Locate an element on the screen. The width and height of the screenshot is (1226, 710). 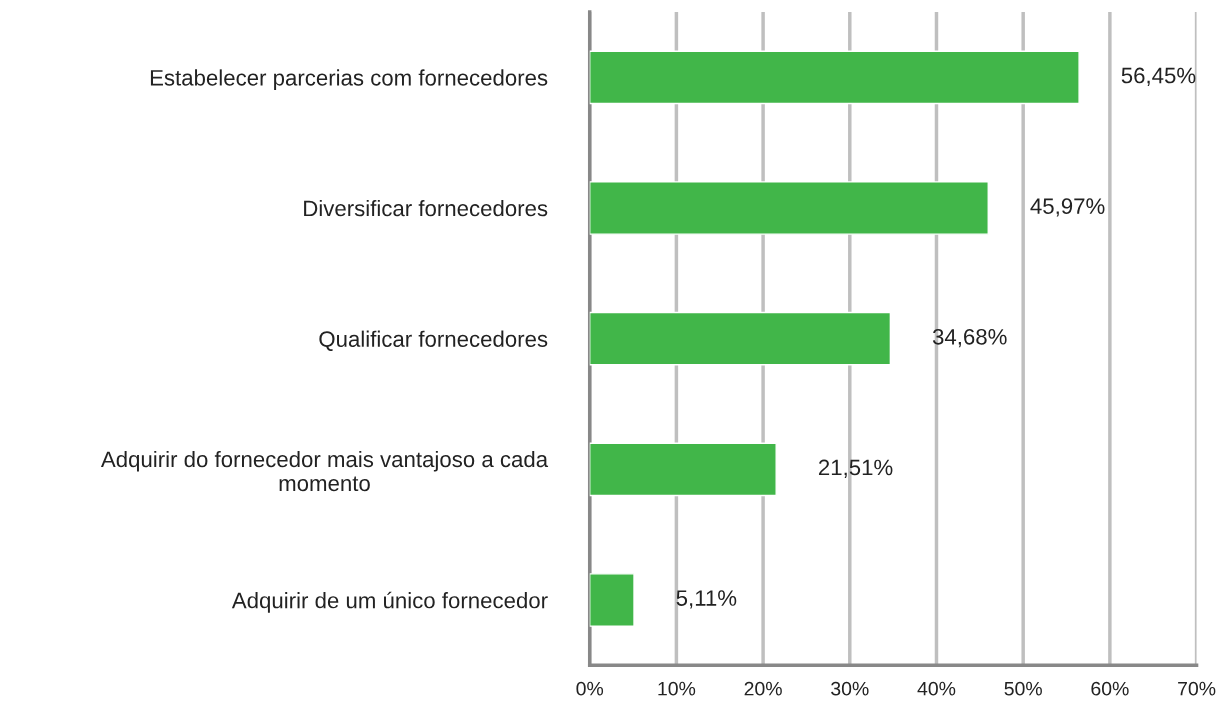
y-tick-label: Diversificar fornecedores is located at coordinates (426, 208).